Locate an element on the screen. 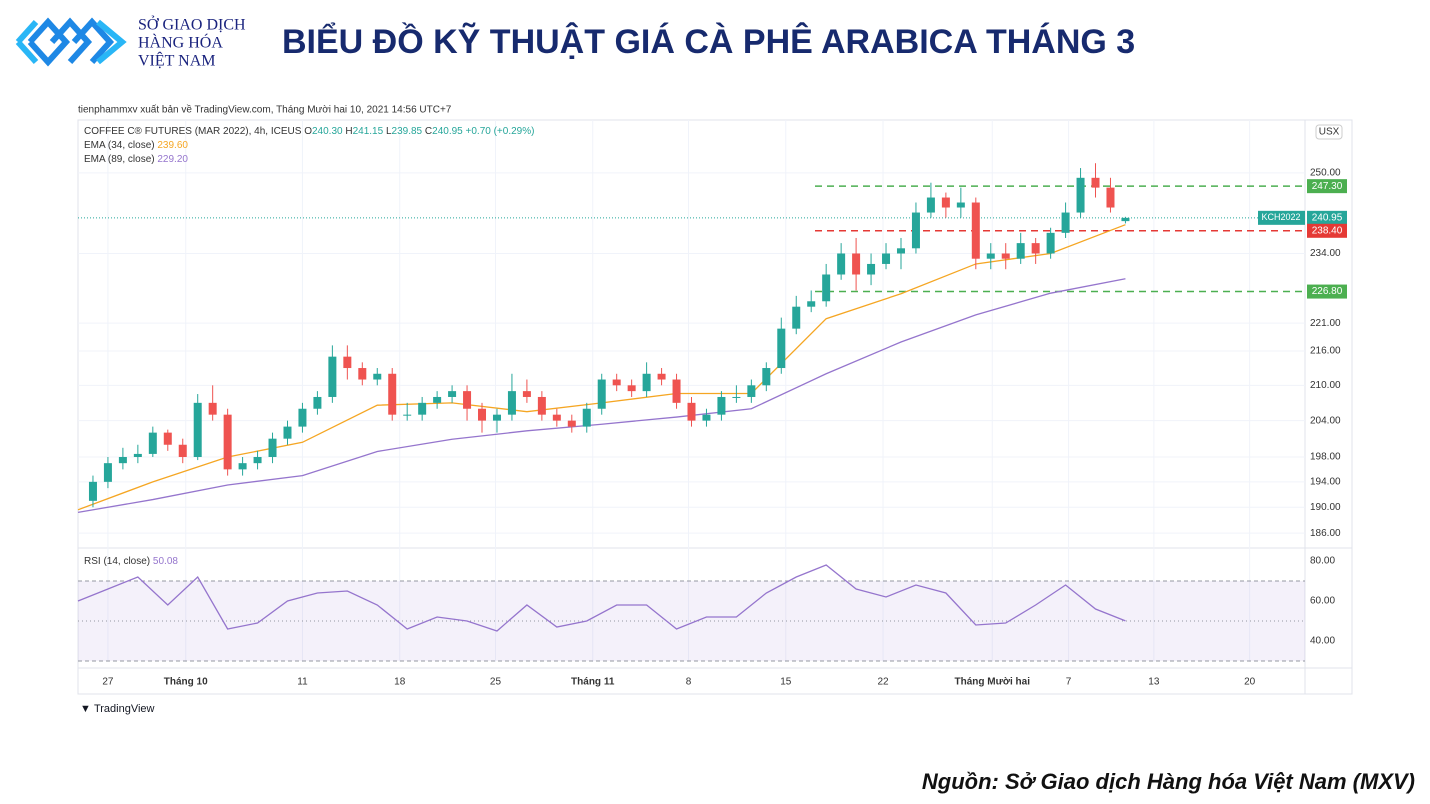 This screenshot has width=1430, height=804. y-tick-label: 80.00 is located at coordinates (1322, 561).